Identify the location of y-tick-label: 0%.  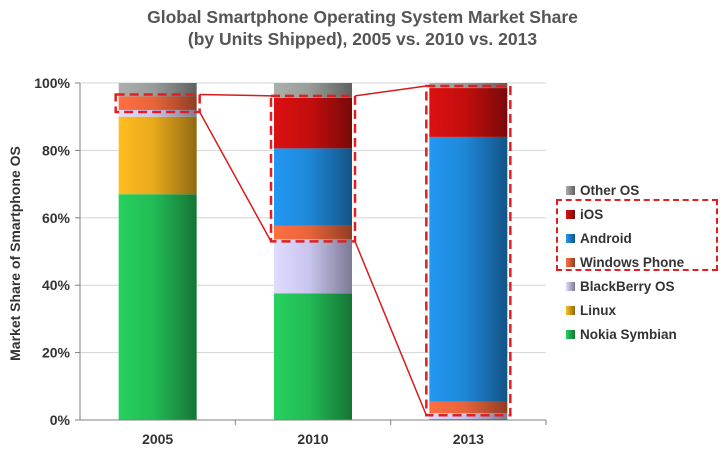
(60, 420).